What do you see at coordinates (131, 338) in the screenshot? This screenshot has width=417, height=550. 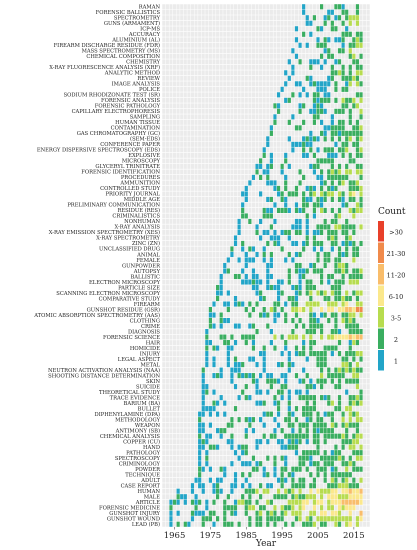 I see `y-tick-label: FORENSIC SCIENCE` at bounding box center [131, 338].